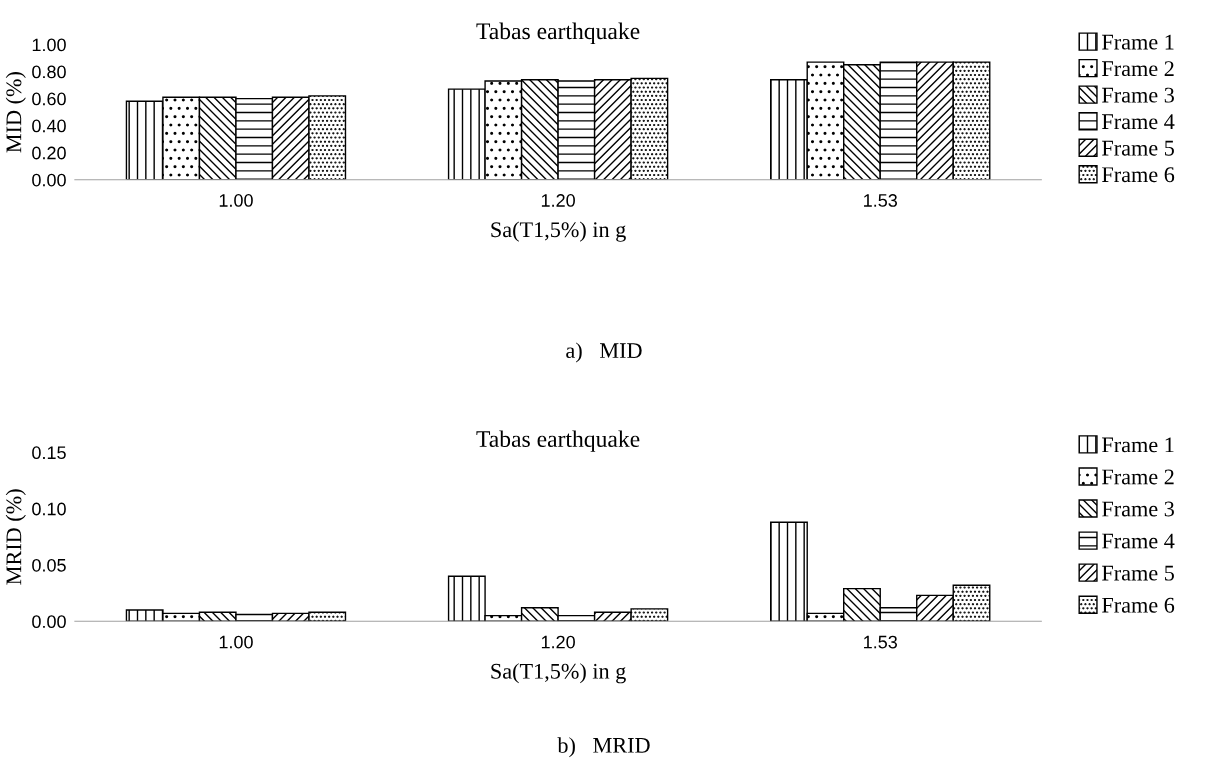 The image size is (1208, 768). I want to click on y-tick-label: 0.40, so click(49, 126).